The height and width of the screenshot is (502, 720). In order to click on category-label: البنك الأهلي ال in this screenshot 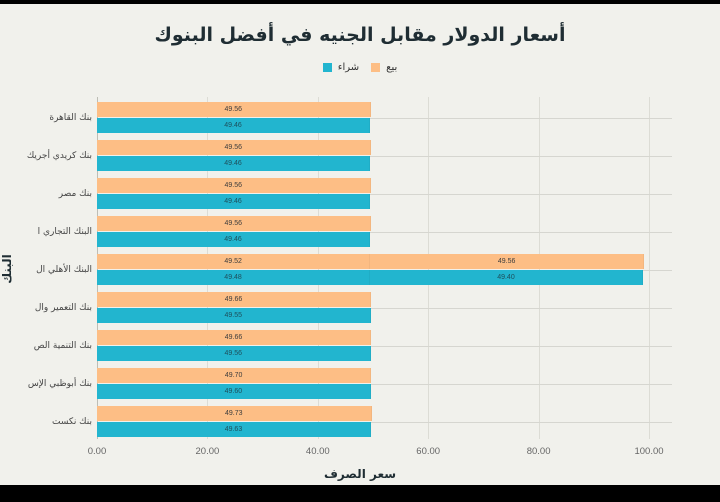, I will do `click(64, 270)`.